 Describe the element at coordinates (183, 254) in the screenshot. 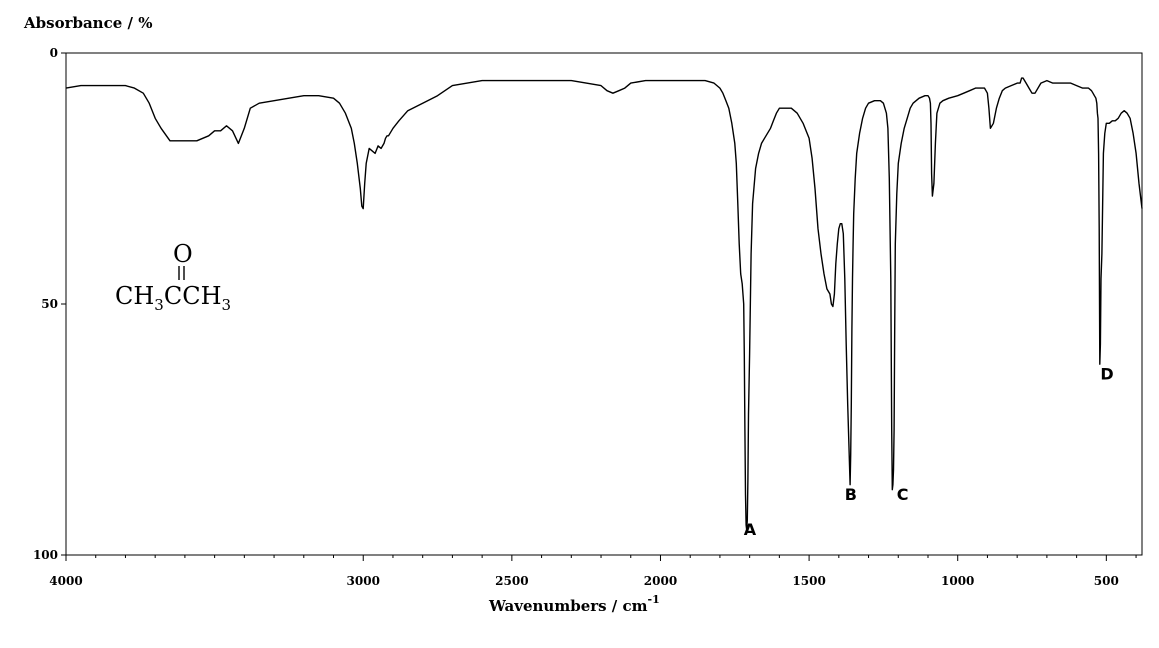

I see `carbonyl-oxygen: O` at that location.